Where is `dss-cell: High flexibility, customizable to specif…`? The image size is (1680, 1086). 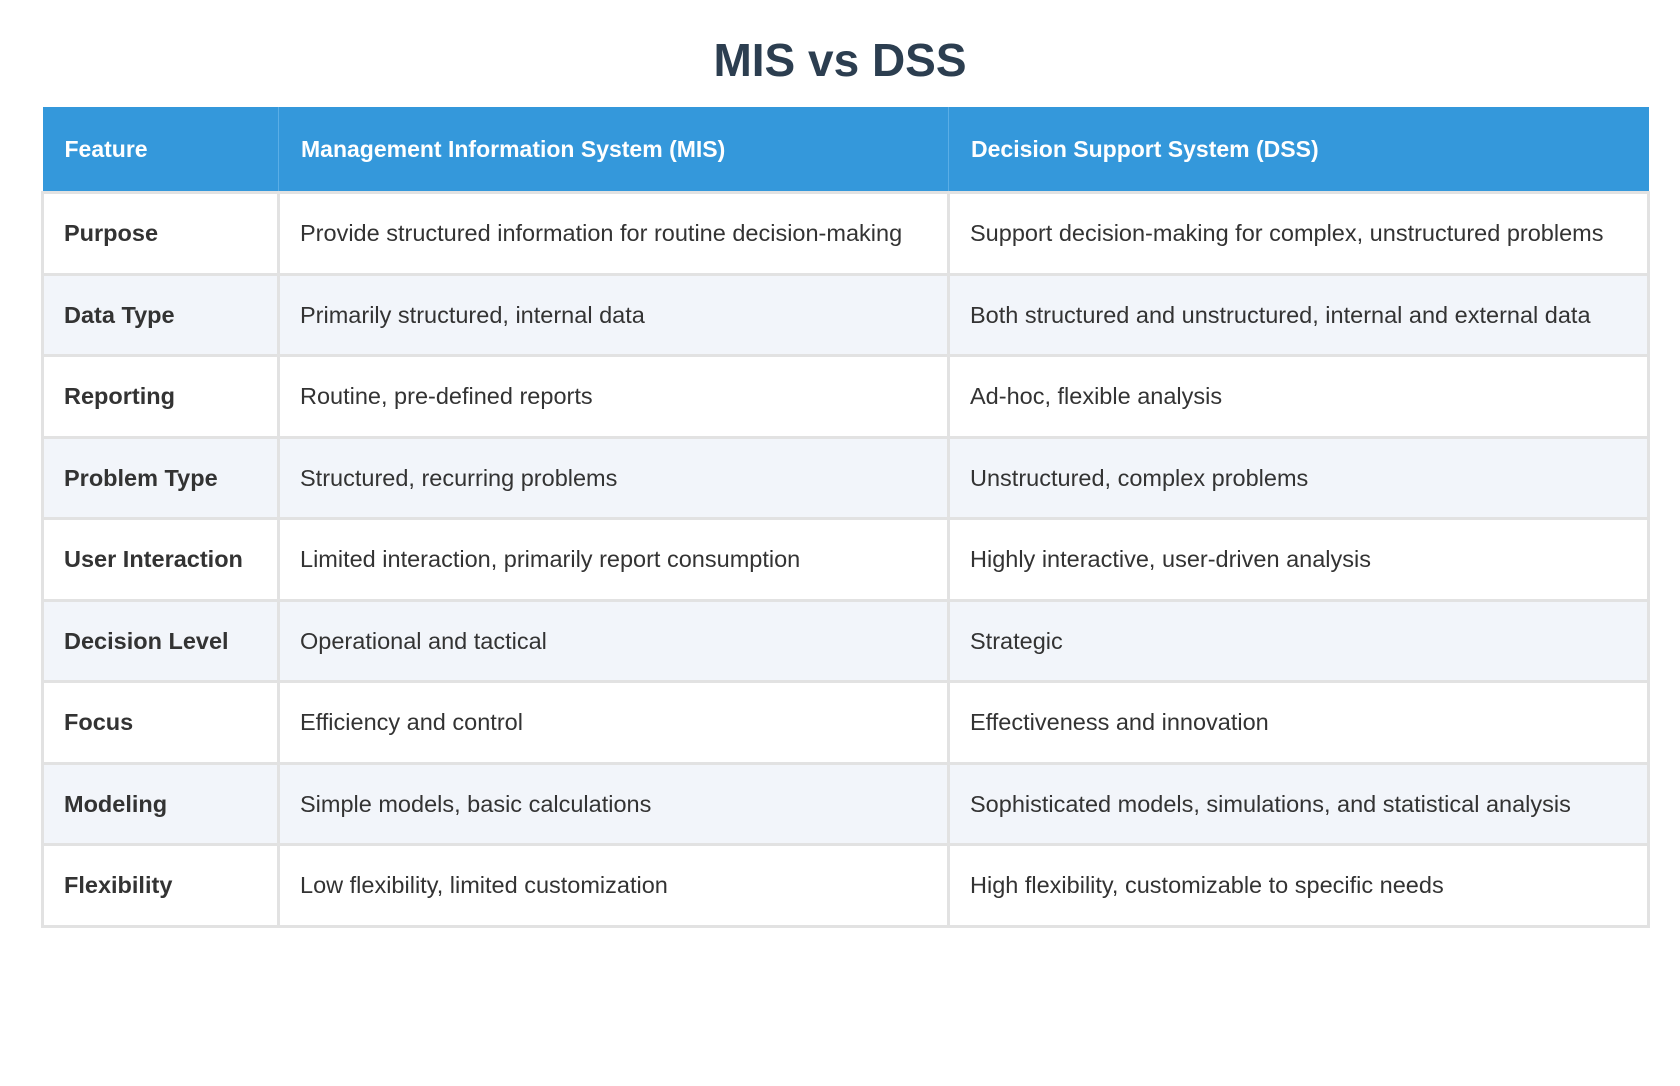
dss-cell: High flexibility, customizable to specif… is located at coordinates (1298, 885).